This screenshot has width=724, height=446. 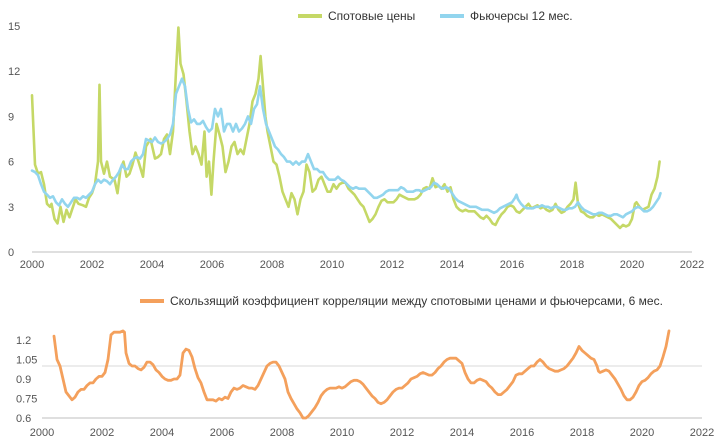 I want to click on bot-x-tick-label: 2018, so click(x=582, y=433).